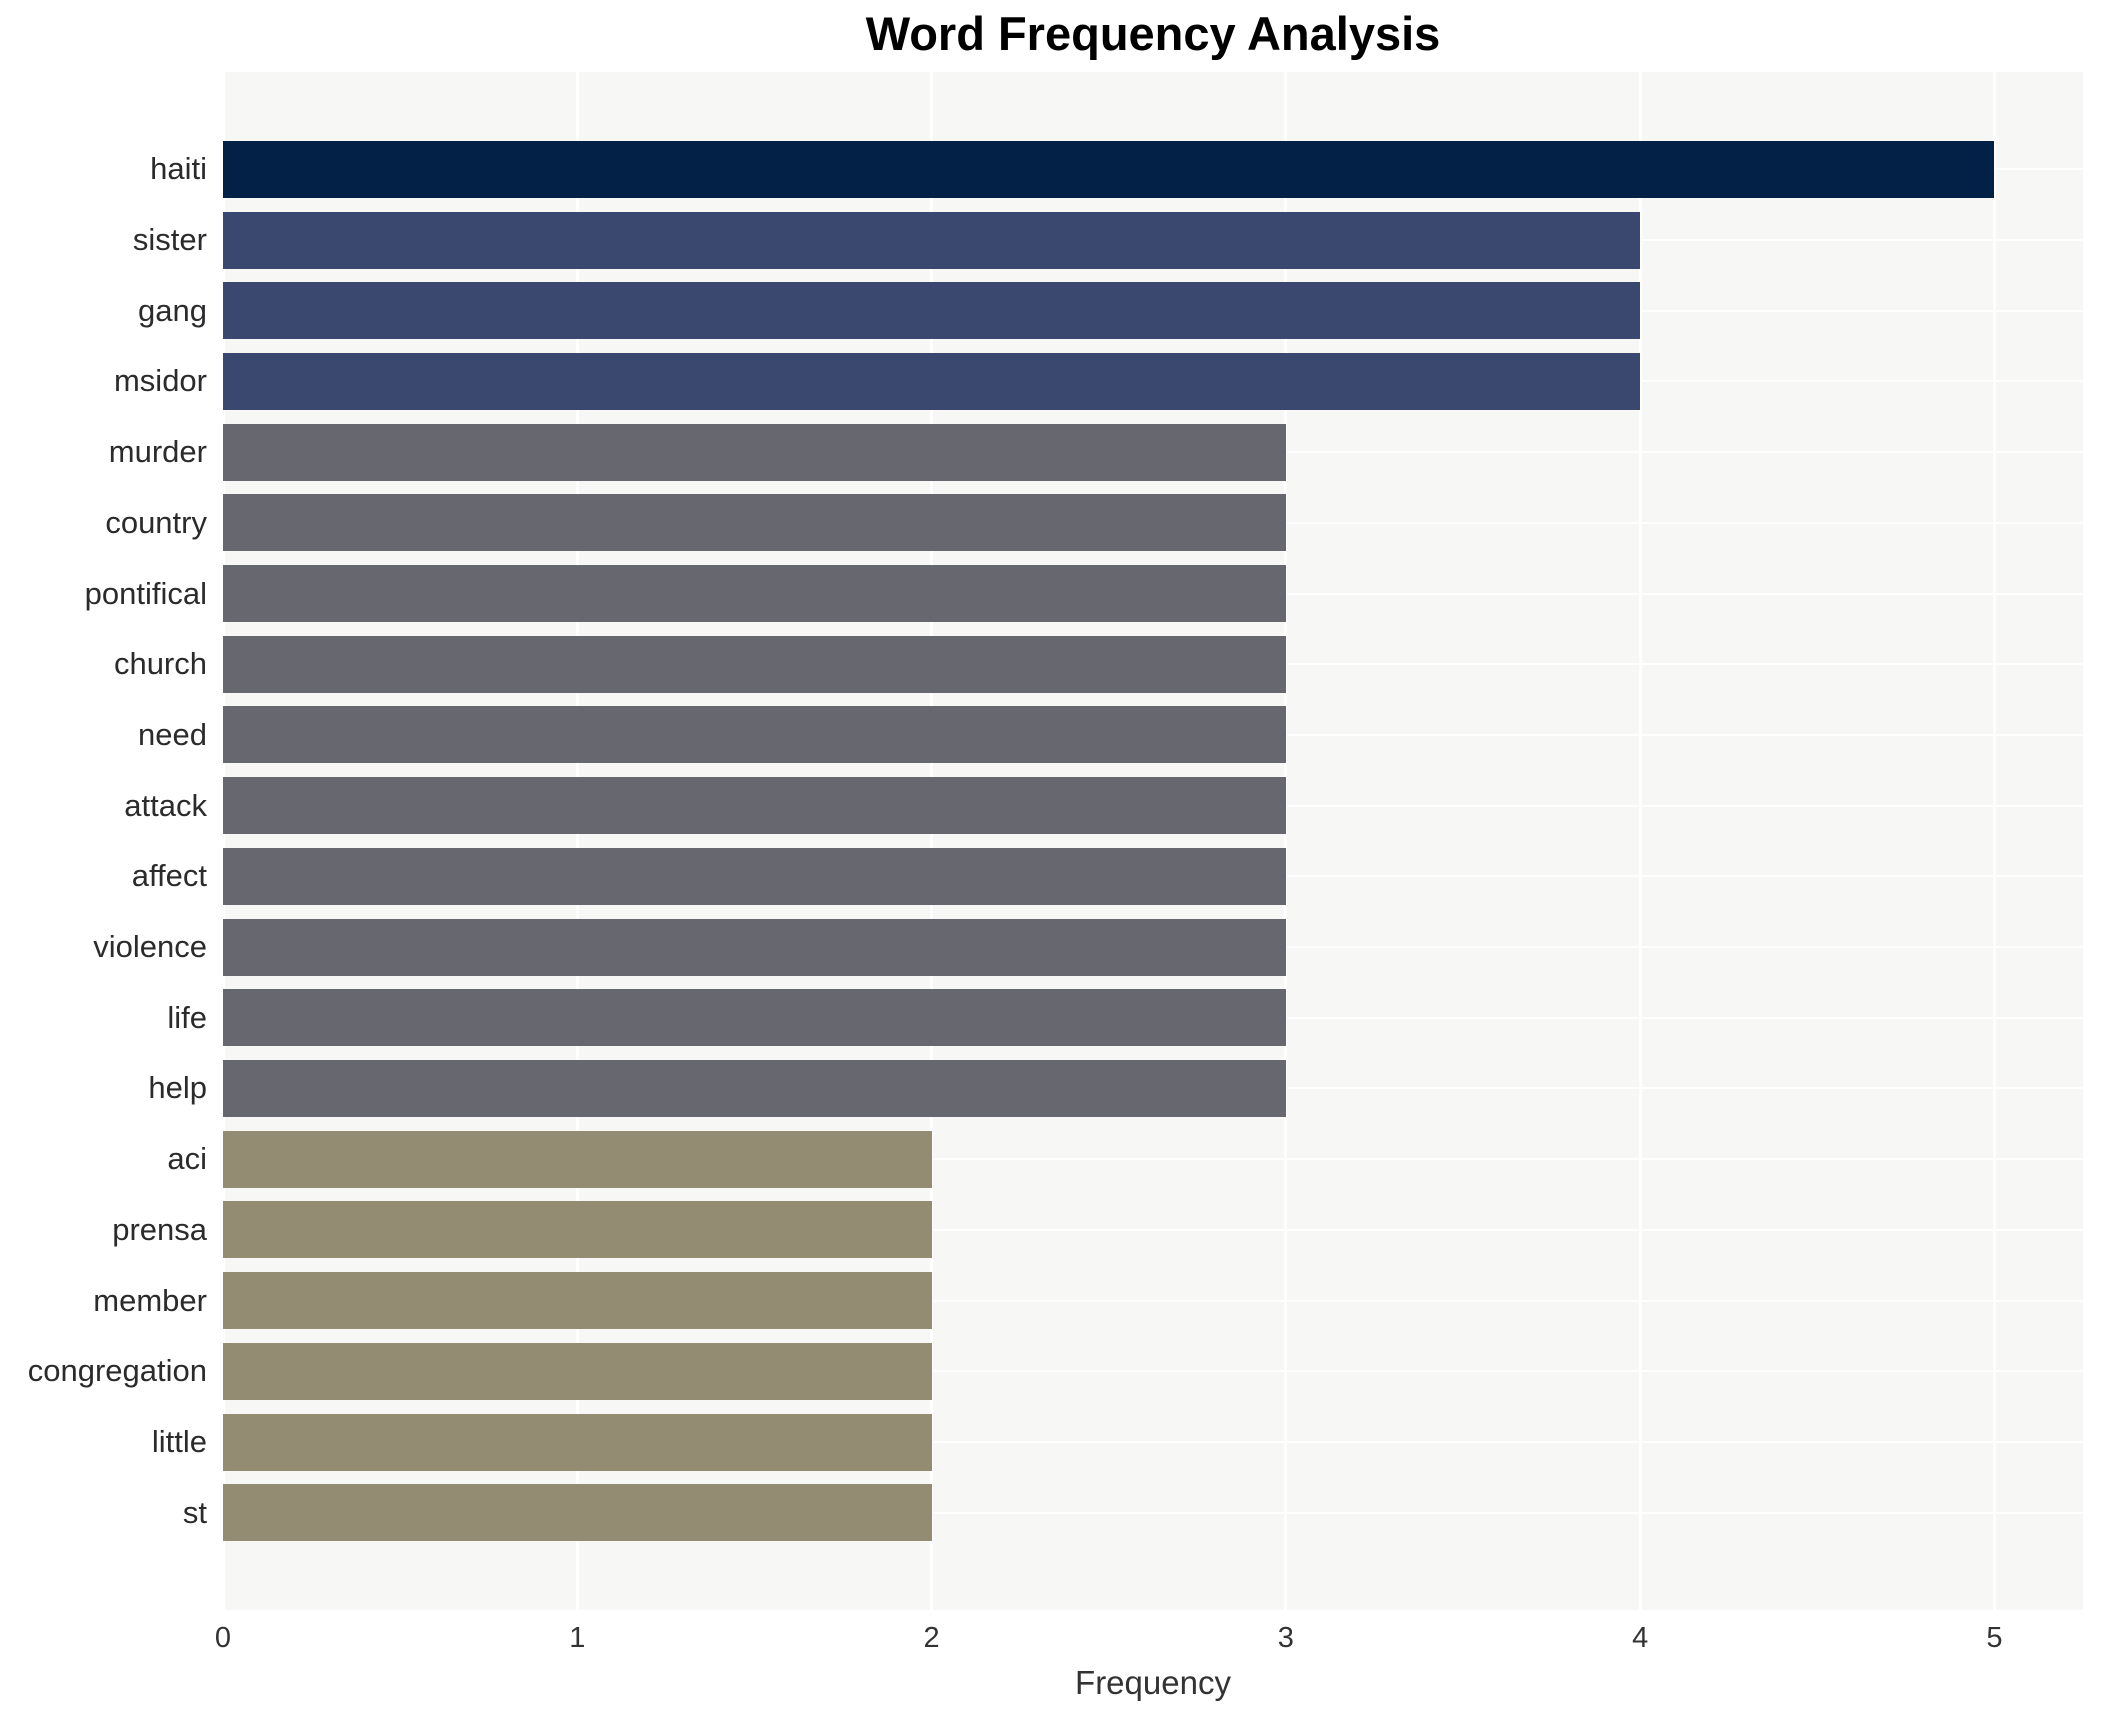 The width and height of the screenshot is (2102, 1710). What do you see at coordinates (1640, 1638) in the screenshot?
I see `x-tick-label: 4` at bounding box center [1640, 1638].